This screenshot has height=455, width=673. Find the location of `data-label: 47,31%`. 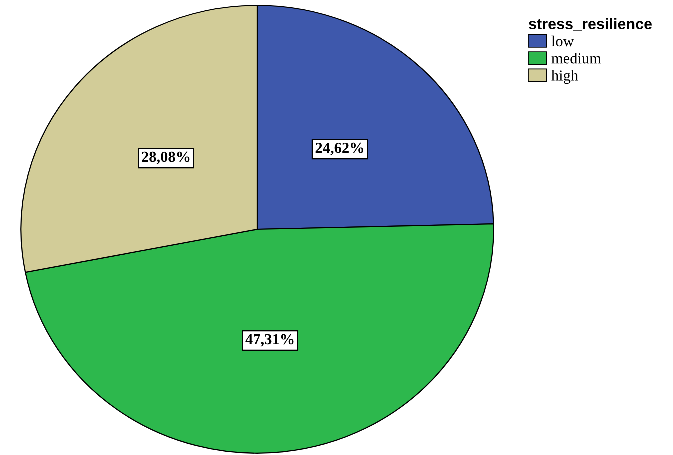

data-label: 47,31% is located at coordinates (270, 340).